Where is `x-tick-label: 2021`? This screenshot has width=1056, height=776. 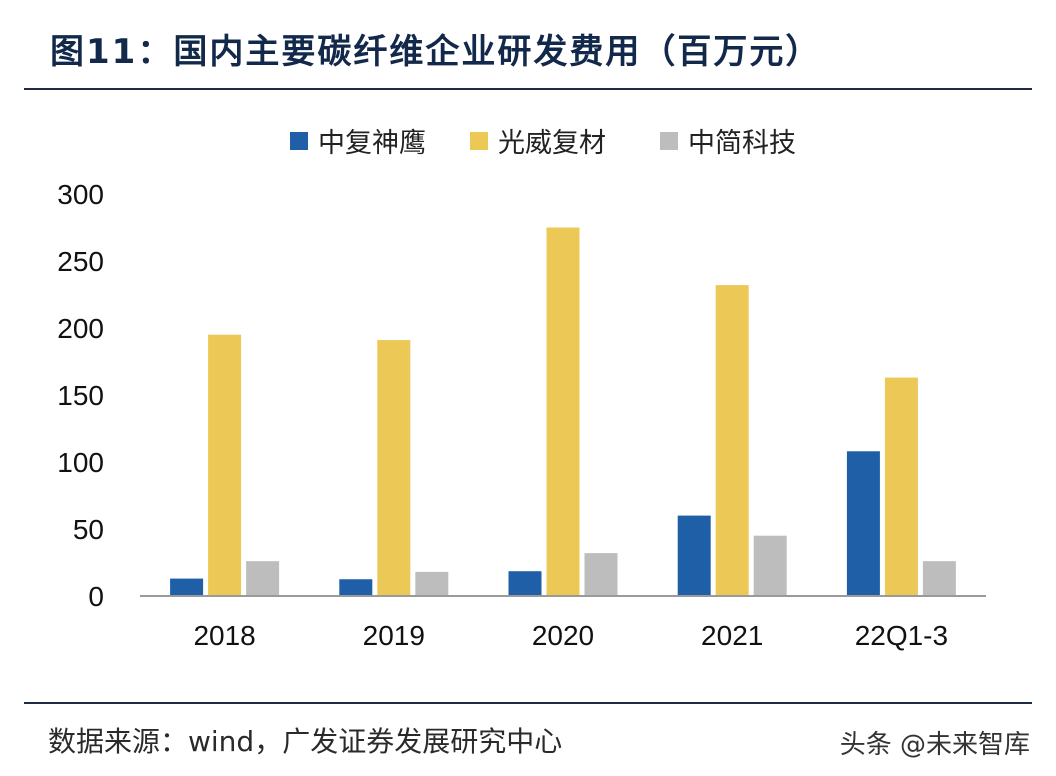 x-tick-label: 2021 is located at coordinates (732, 635).